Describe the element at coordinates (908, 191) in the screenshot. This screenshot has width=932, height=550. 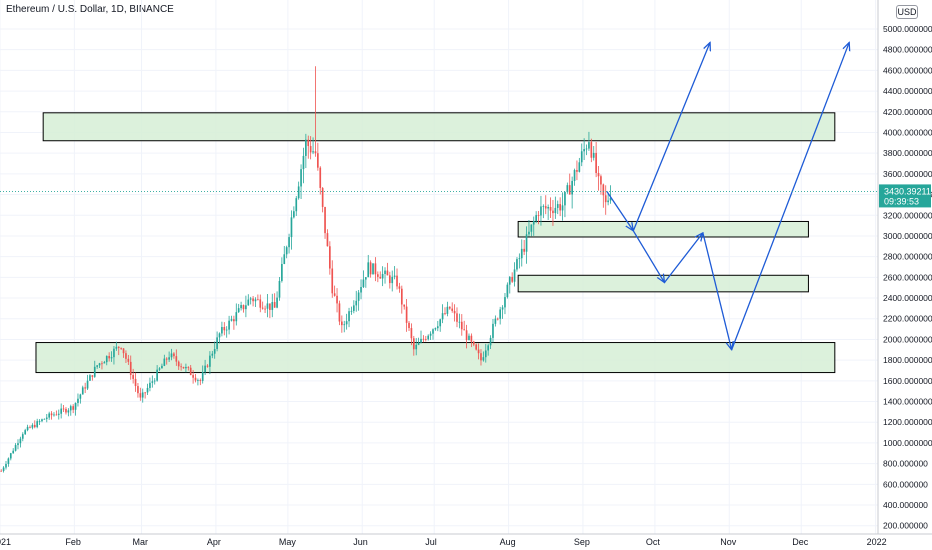
I see `current-price-value: 3430.392119` at that location.